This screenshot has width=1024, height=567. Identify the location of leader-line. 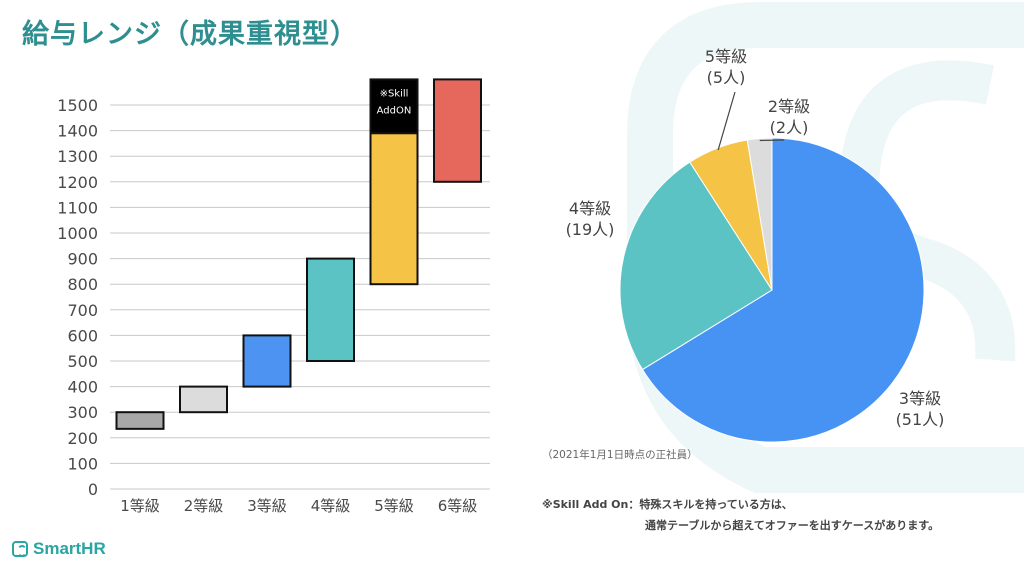
(726, 121).